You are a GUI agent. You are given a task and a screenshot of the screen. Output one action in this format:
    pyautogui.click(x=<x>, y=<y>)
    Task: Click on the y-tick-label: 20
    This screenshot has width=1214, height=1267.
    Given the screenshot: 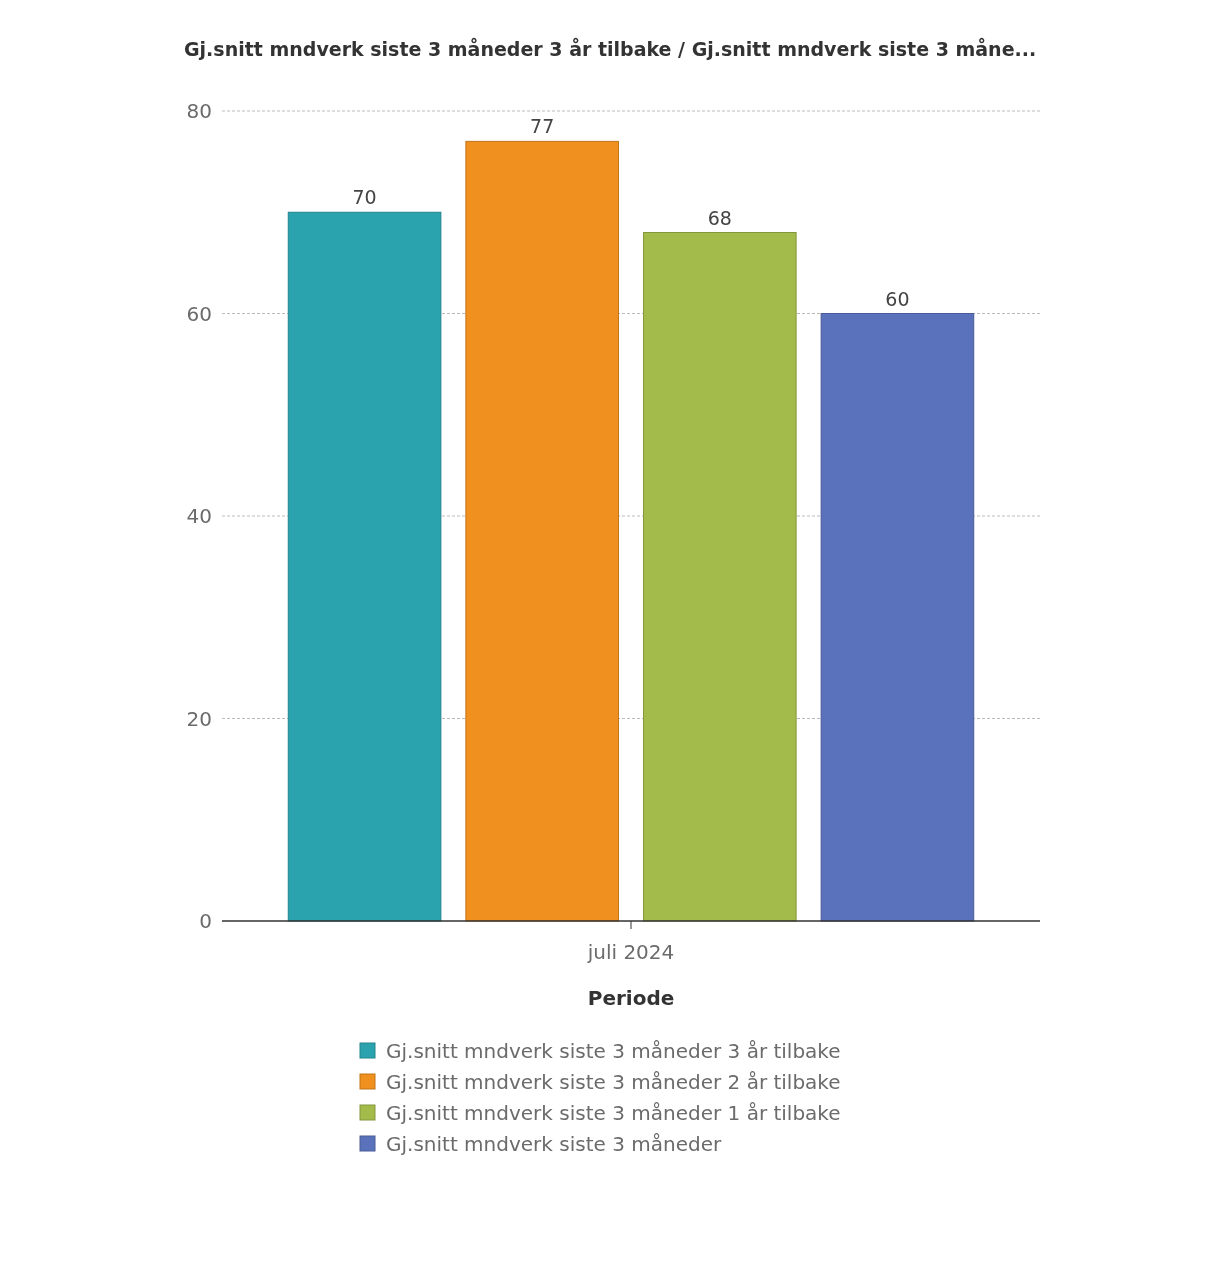 What is the action you would take?
    pyautogui.click(x=199, y=718)
    